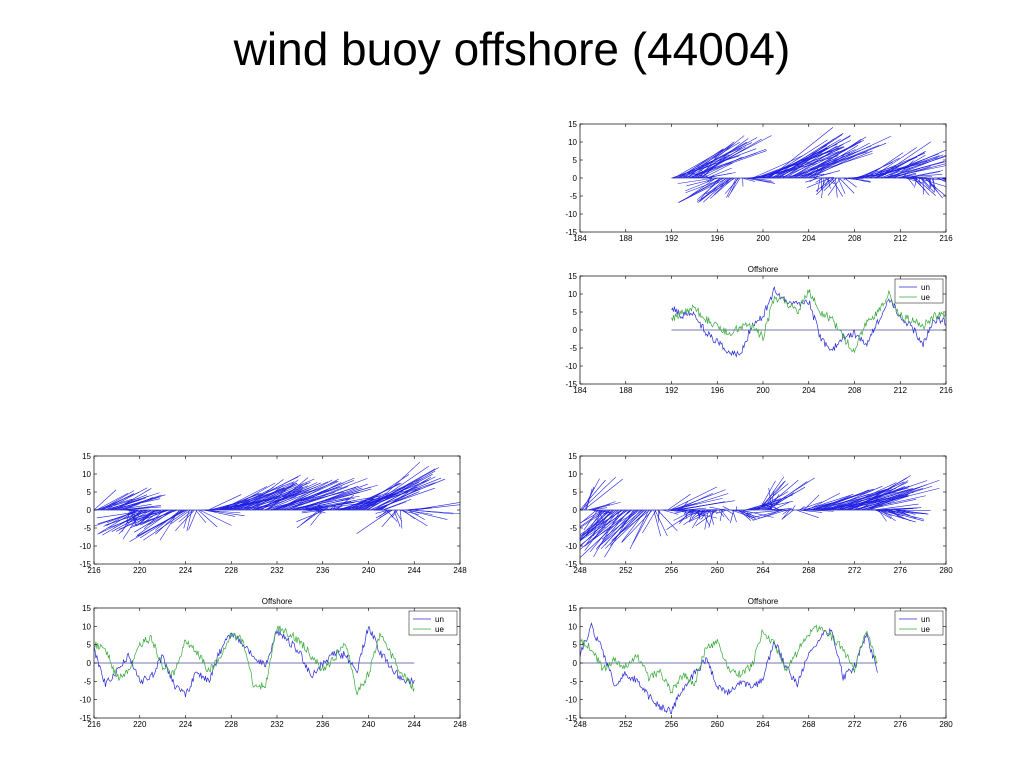  Describe the element at coordinates (580, 390) in the screenshot. I see `x-tick-label: 184` at that location.